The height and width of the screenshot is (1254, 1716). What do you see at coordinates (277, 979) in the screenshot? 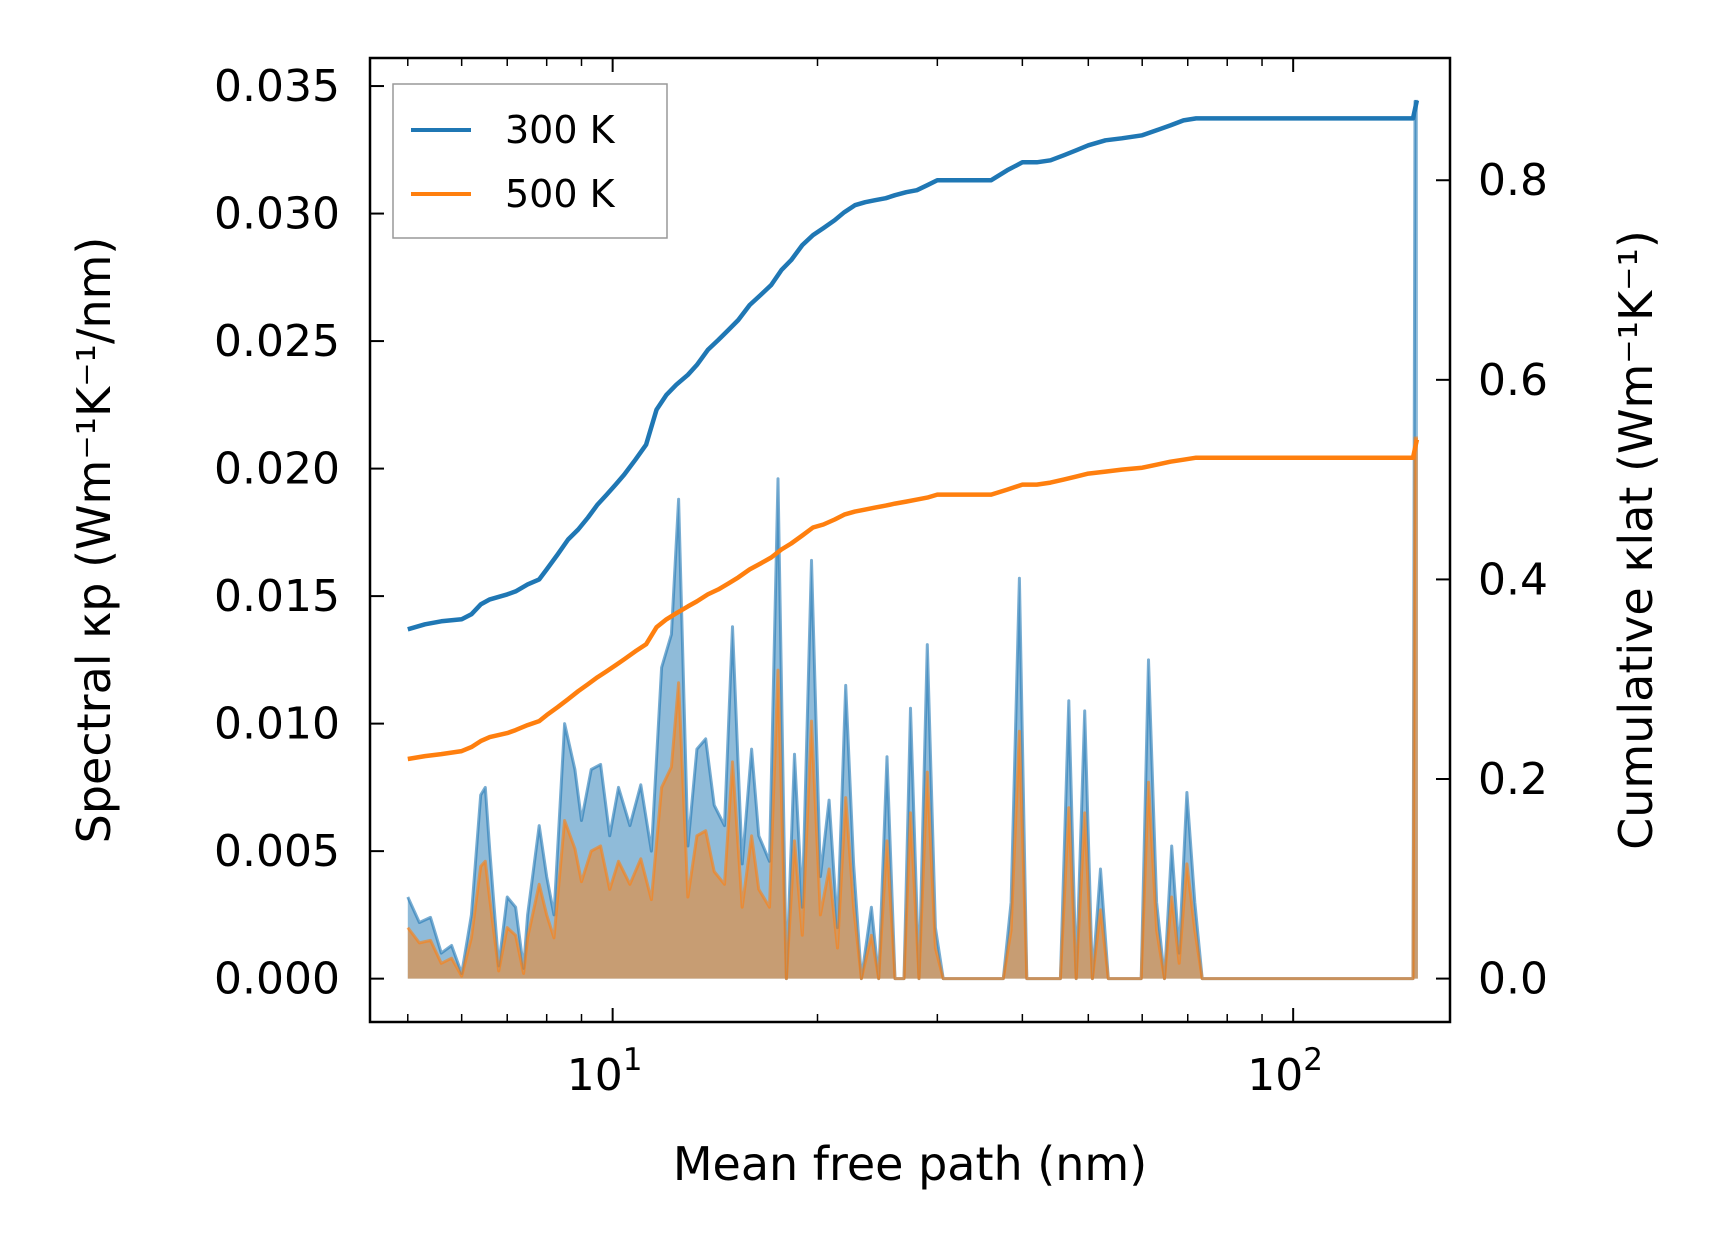
I see `y-left-tick-label-0: 0.000` at bounding box center [277, 979].